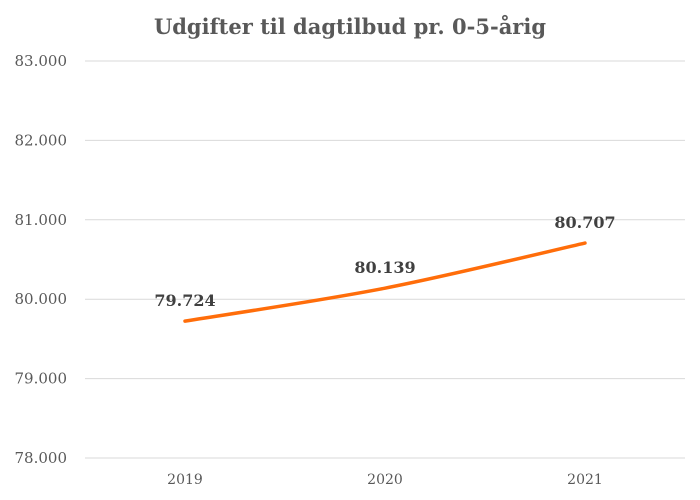  Describe the element at coordinates (41, 379) in the screenshot. I see `y-tick-label: 79.000` at that location.